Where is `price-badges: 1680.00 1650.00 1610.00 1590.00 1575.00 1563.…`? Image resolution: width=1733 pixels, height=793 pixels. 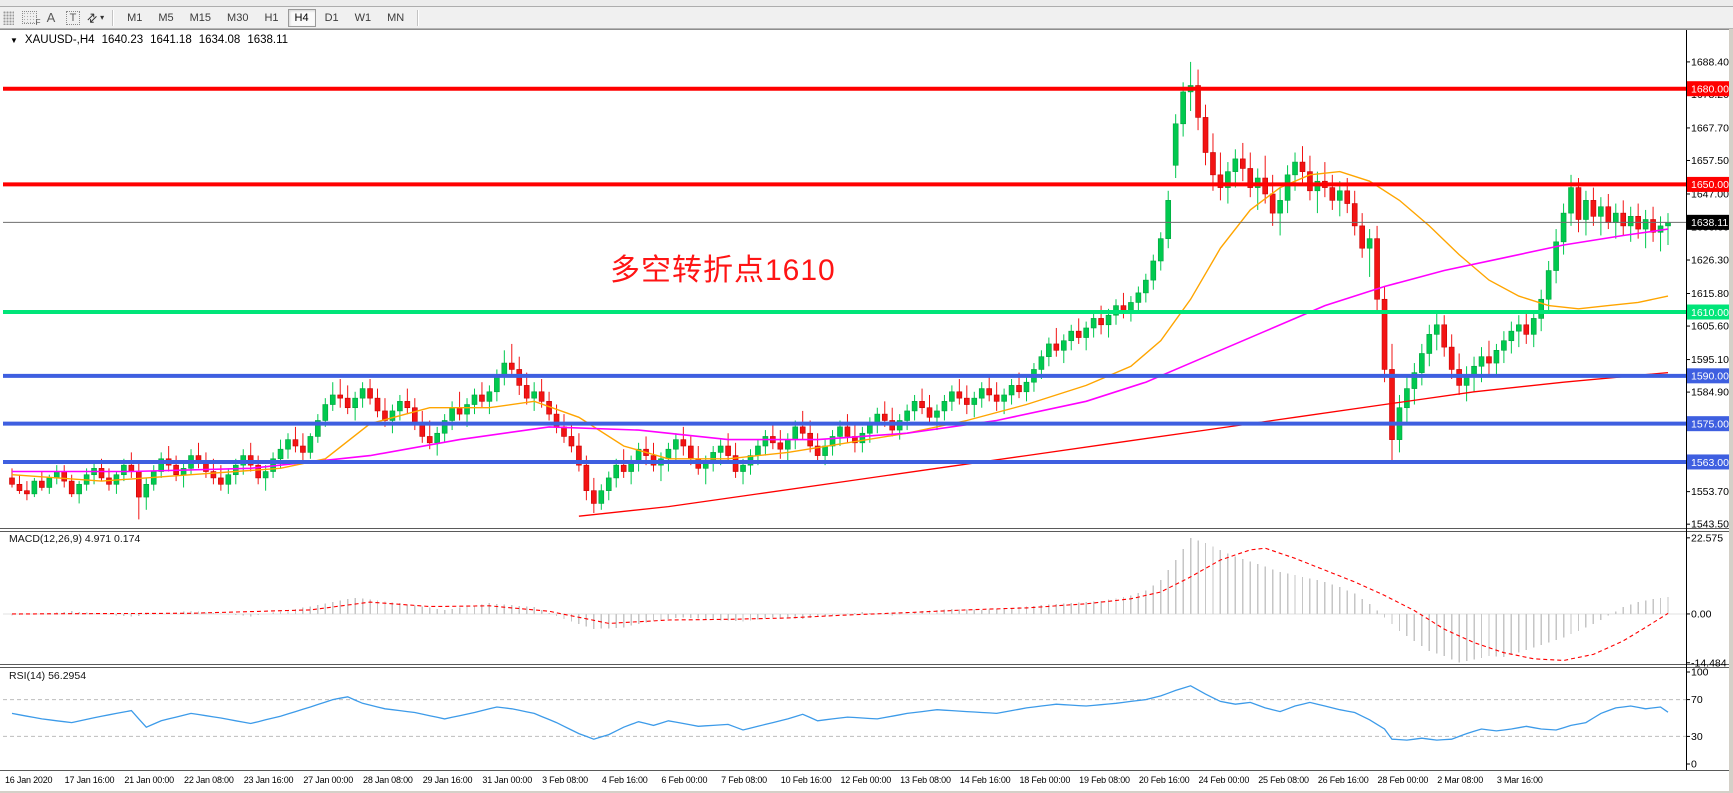 price-badges: 1680.00 1650.00 1610.00 1590.00 1575.00 1563.… is located at coordinates (1708, 275).